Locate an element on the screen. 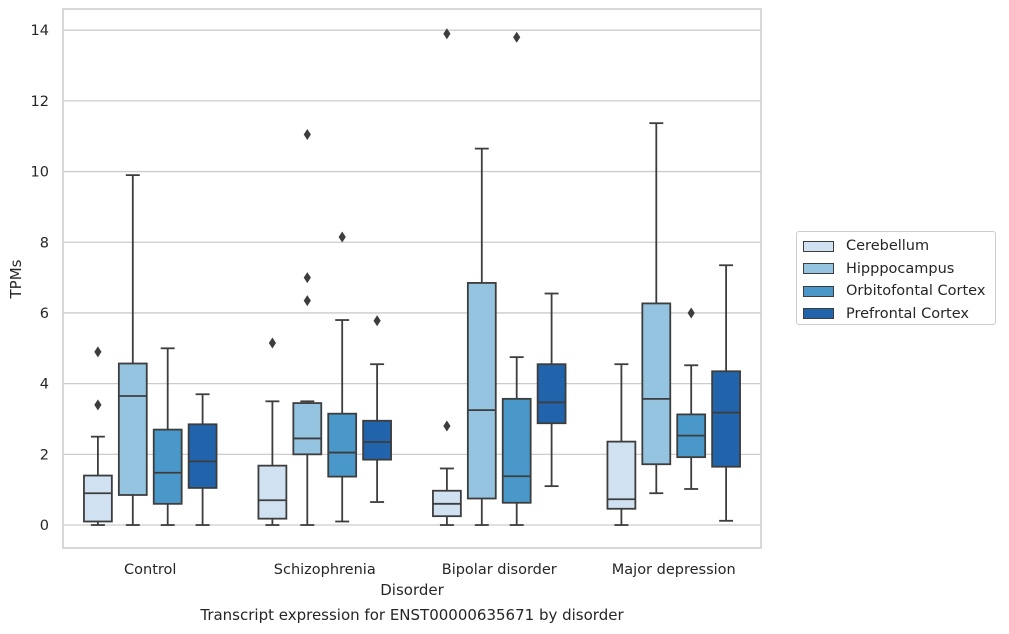 Image resolution: width=1009 pixels, height=634 pixels. legend-item: Orbitofontal Cortex is located at coordinates (899, 291).